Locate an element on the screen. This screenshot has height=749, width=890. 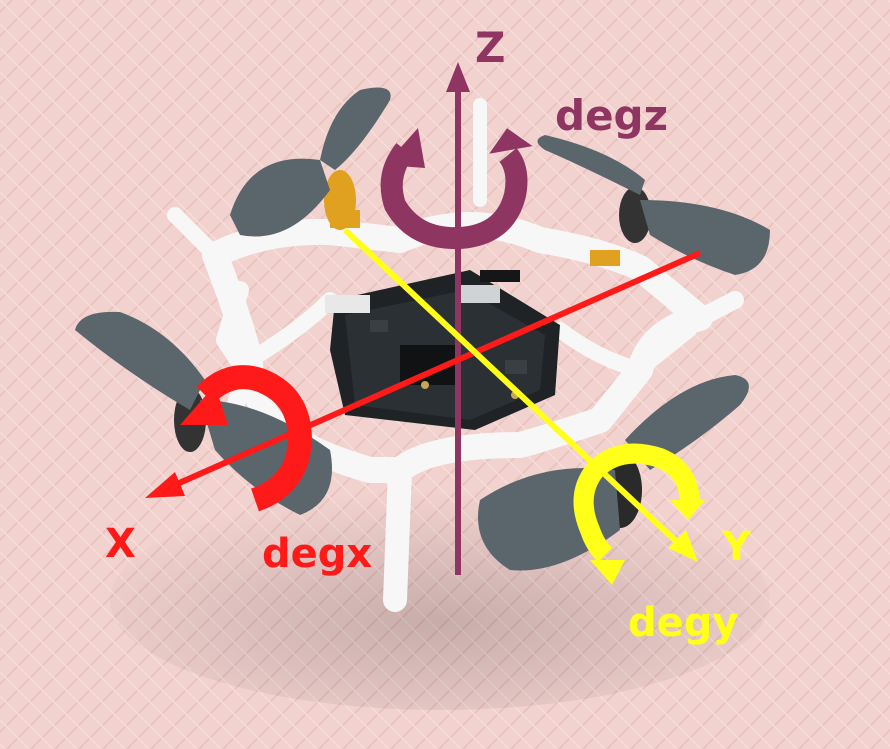
propeller-front-left is located at coordinates (310, 162).